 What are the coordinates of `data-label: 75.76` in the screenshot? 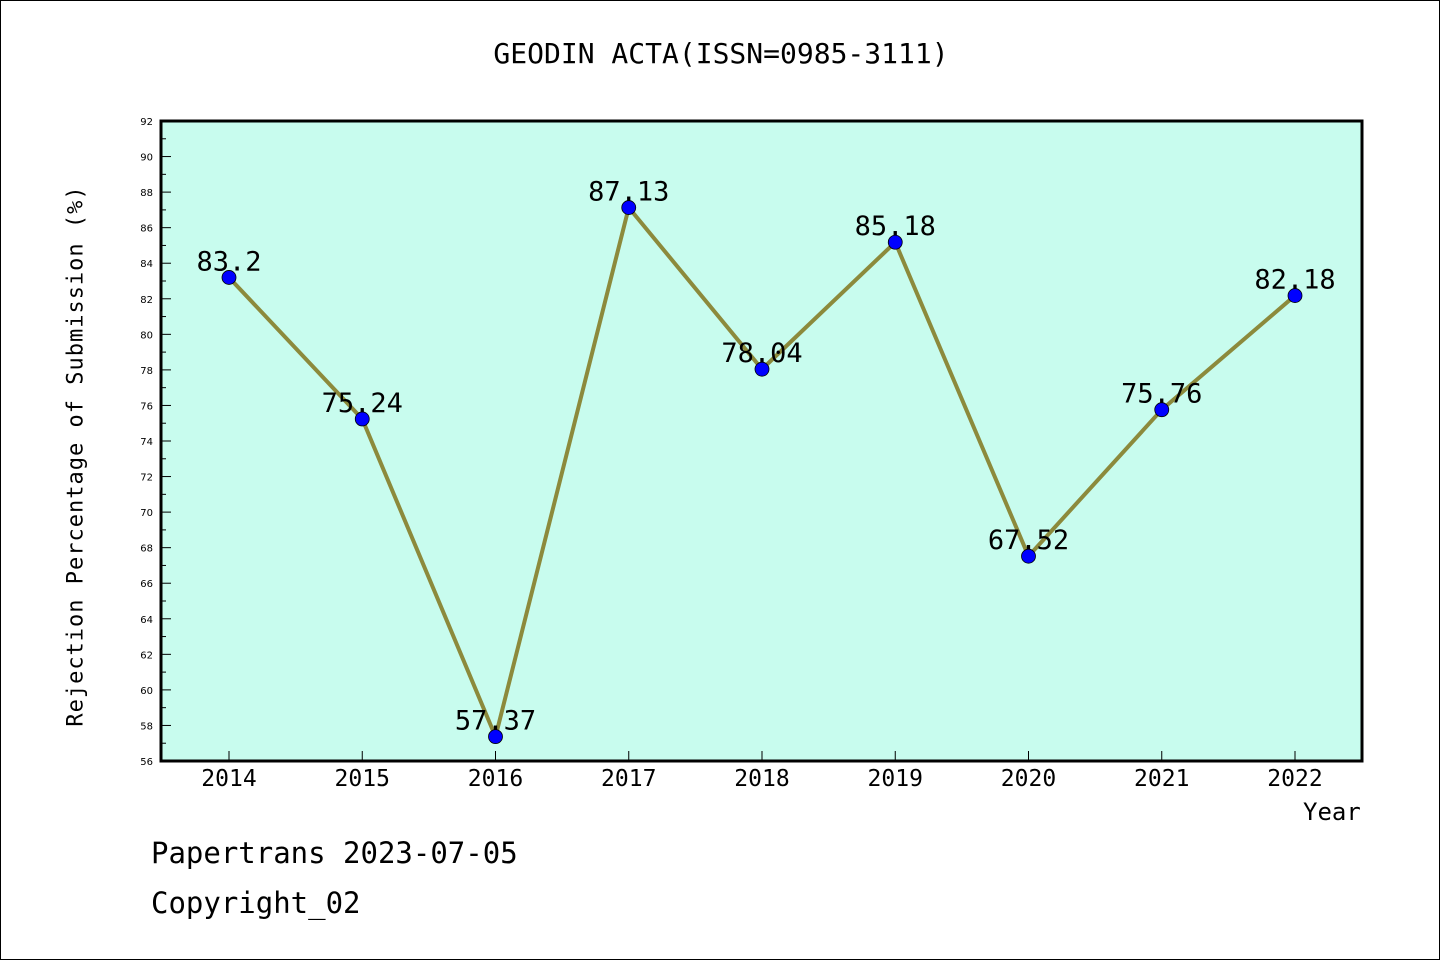 It's located at (1161, 394).